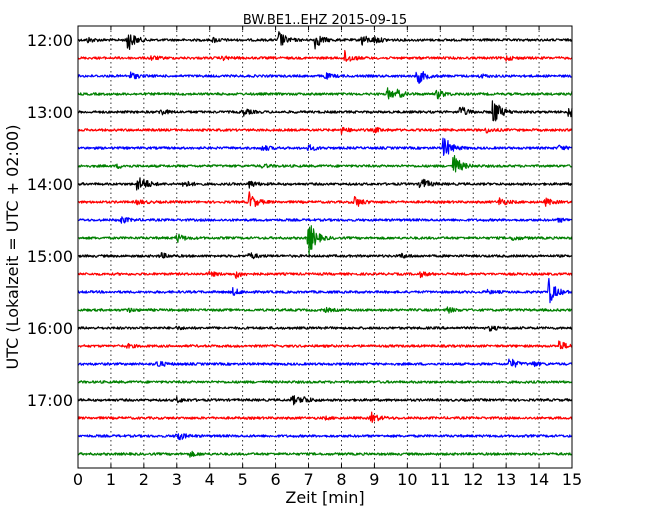  I want to click on x-axis-label: Zeit [min], so click(324, 497).